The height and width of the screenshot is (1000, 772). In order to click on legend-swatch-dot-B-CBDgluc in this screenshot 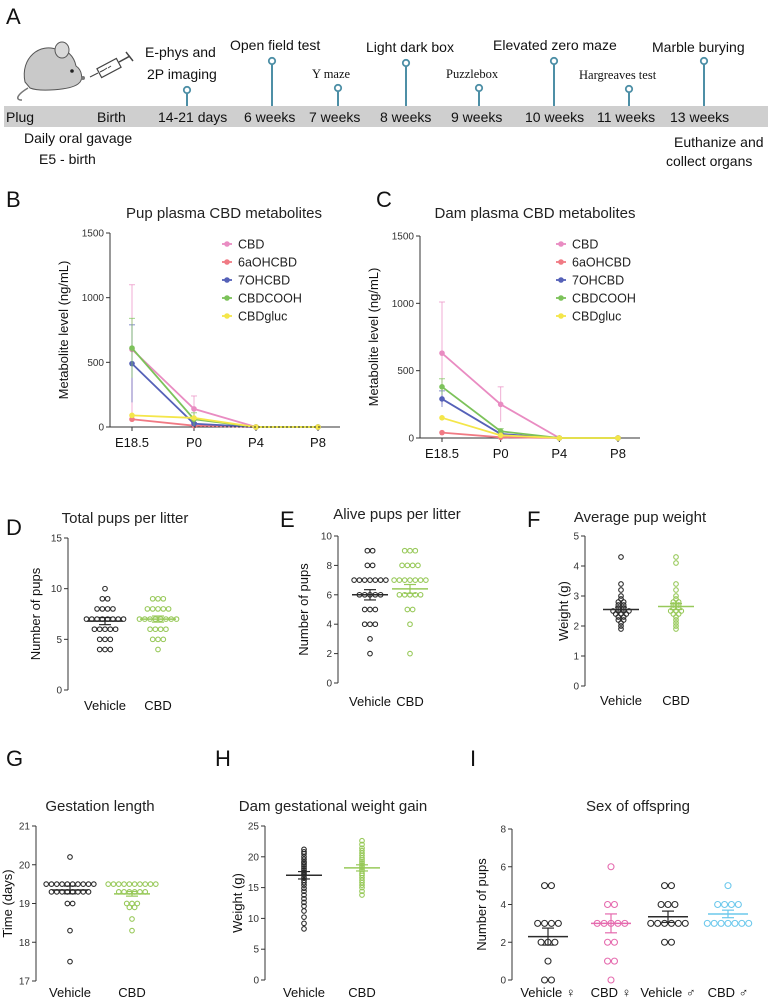, I will do `click(227, 316)`.